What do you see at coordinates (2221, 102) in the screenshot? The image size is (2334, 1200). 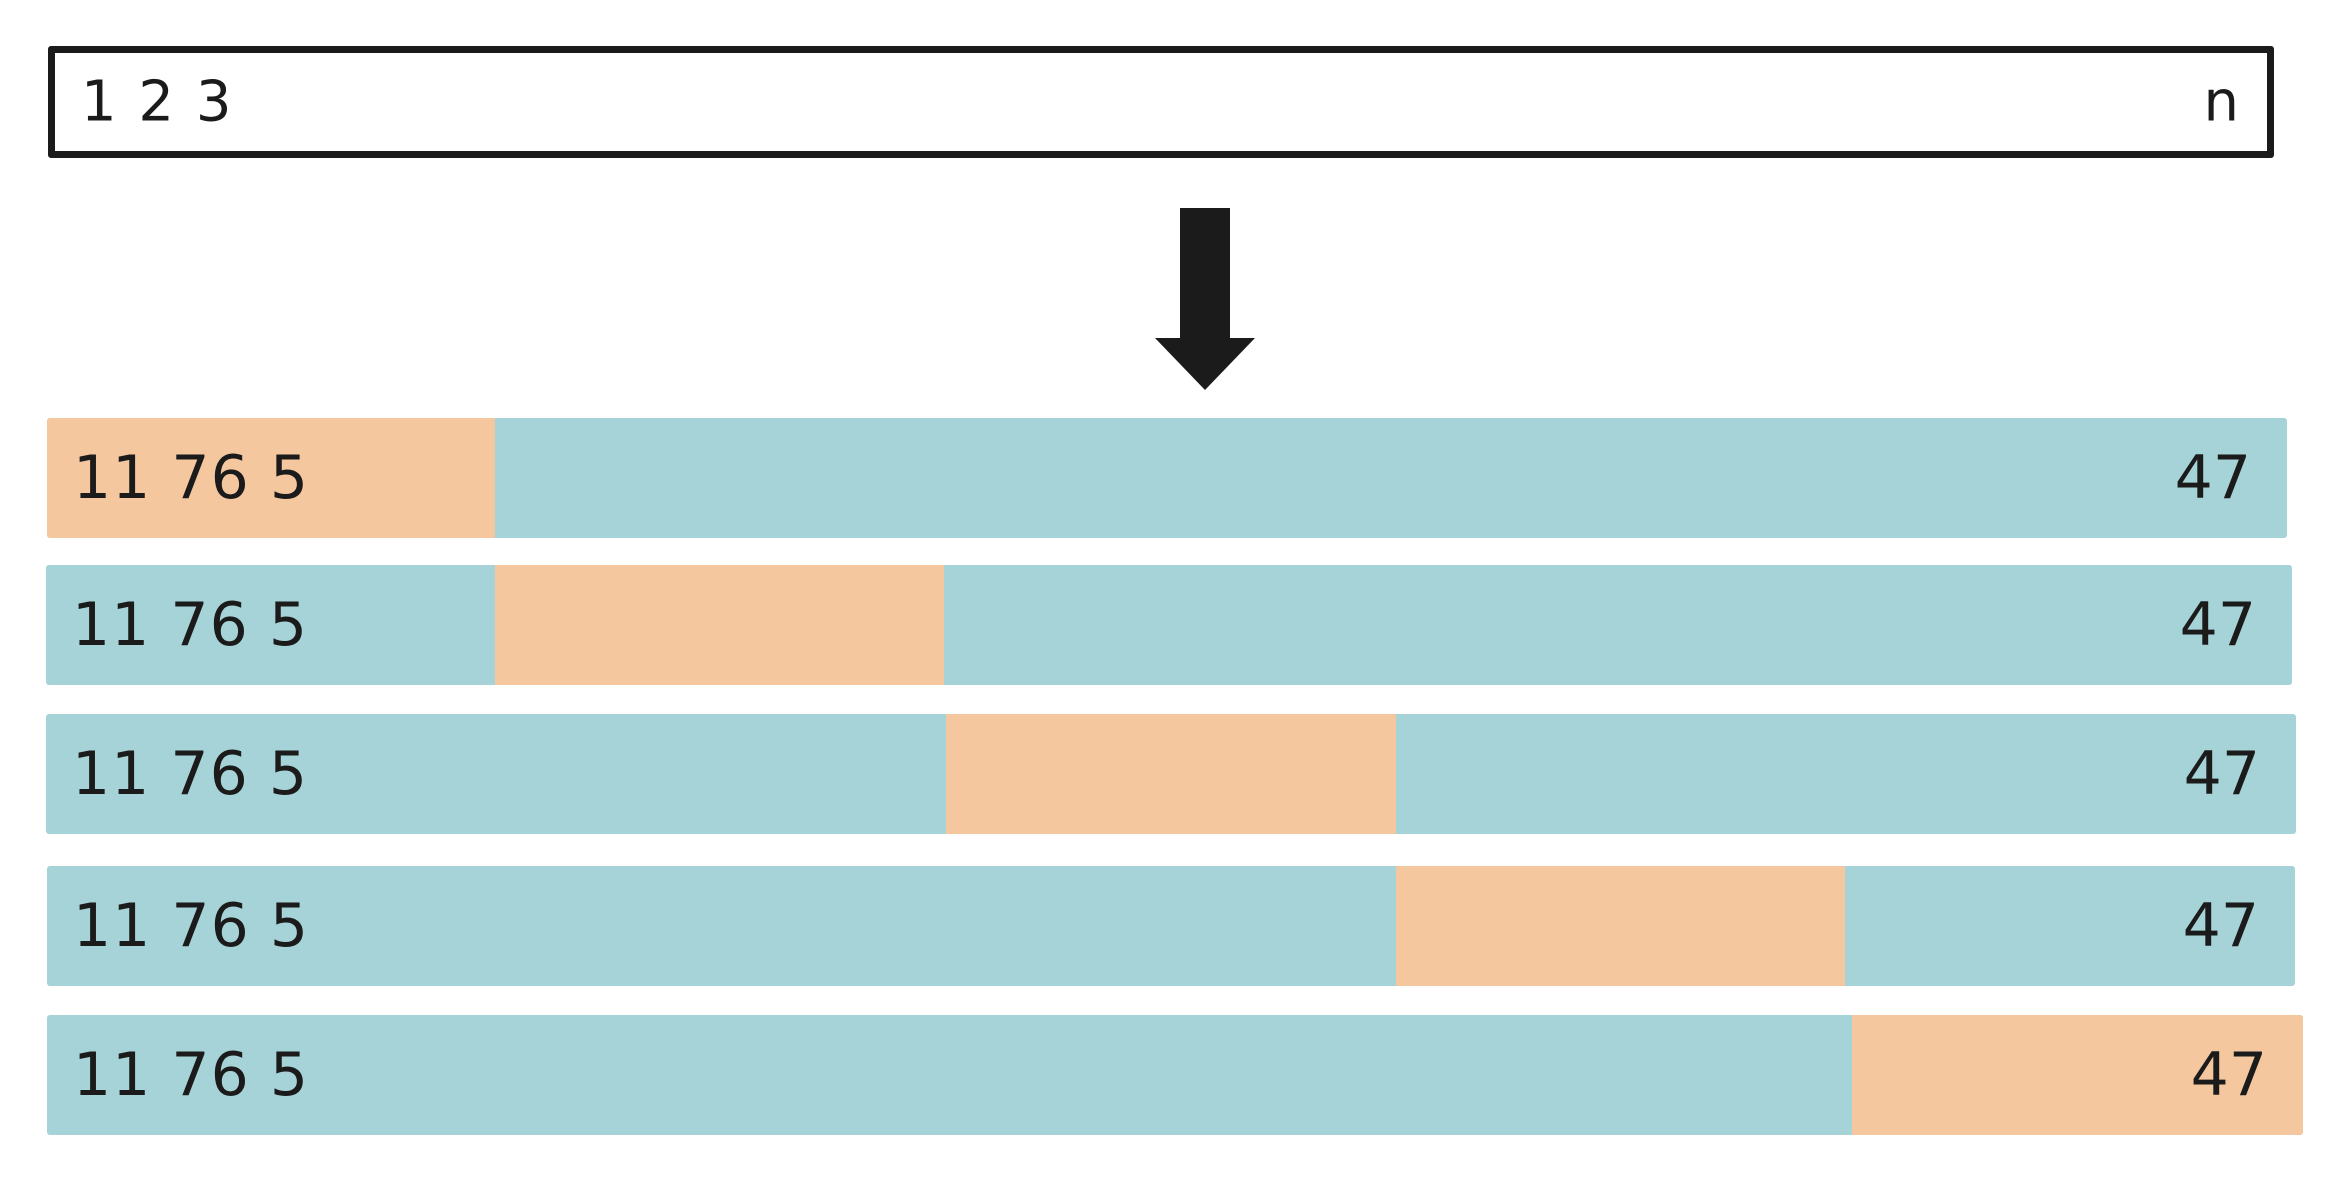 I see `input-sequence-end-label: n` at bounding box center [2221, 102].